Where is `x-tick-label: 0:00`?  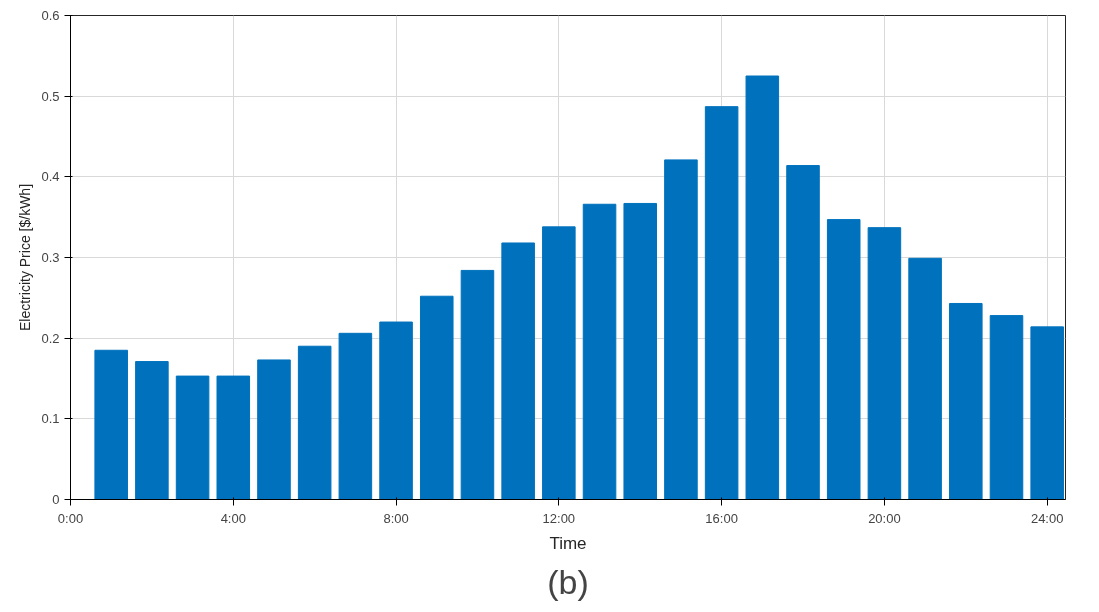 x-tick-label: 0:00 is located at coordinates (70, 518).